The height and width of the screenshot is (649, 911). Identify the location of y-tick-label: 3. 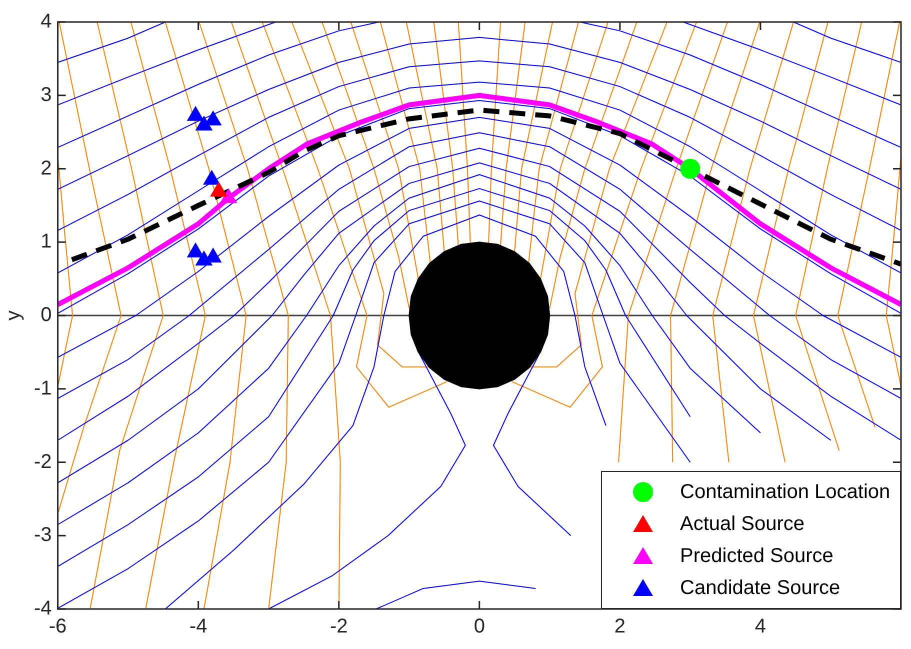
(46, 95).